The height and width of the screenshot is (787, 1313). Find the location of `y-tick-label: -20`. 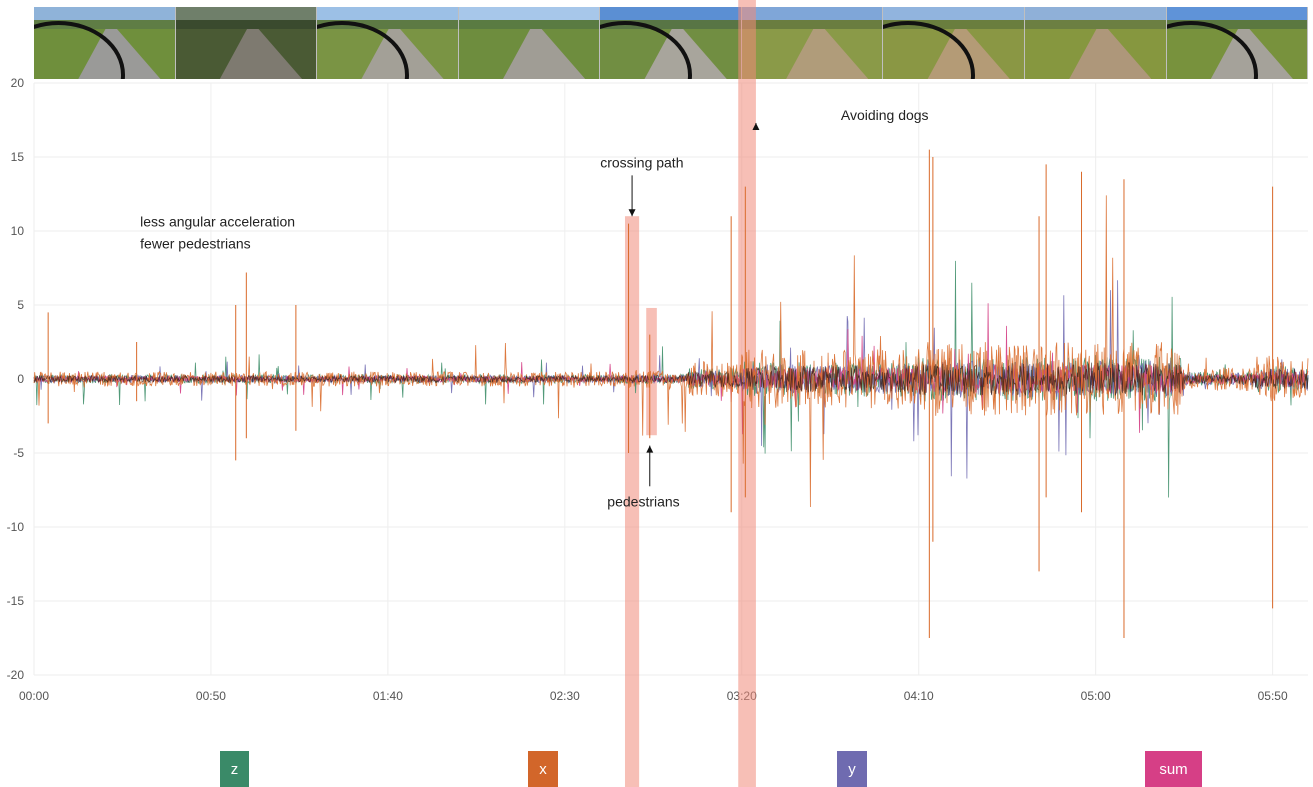

y-tick-label: -20 is located at coordinates (16, 675).